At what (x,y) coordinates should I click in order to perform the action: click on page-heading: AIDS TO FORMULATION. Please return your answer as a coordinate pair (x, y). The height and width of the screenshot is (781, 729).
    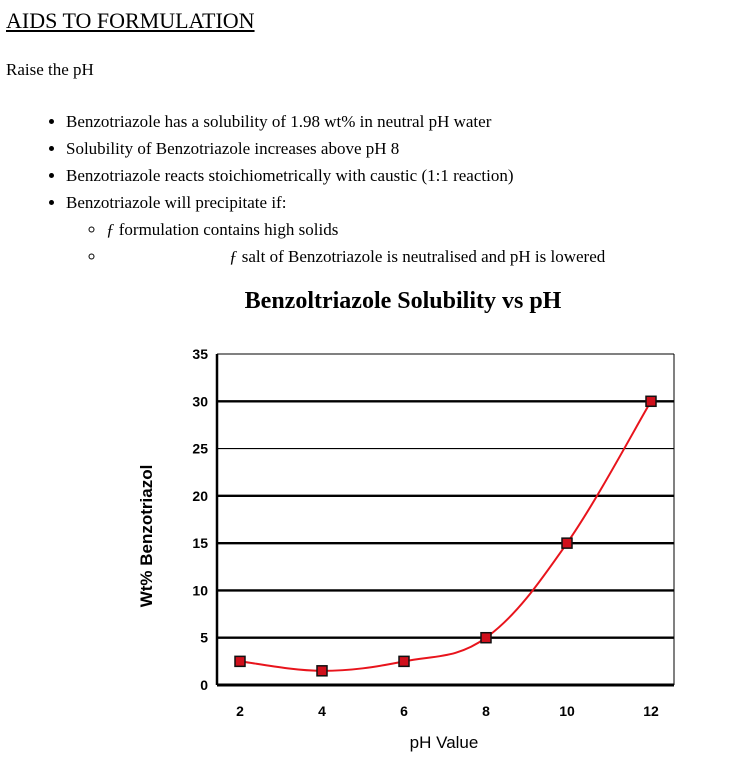
    Looking at the image, I should click on (130, 20).